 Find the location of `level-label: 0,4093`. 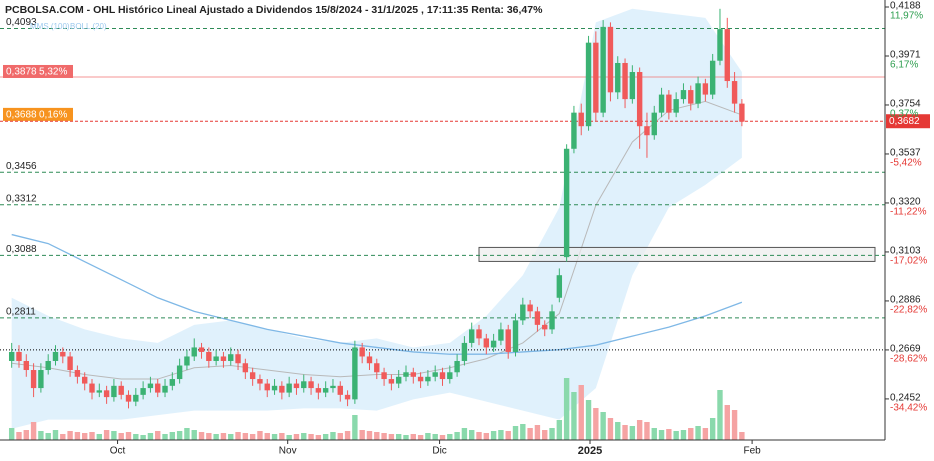

level-label: 0,4093 is located at coordinates (21, 22).